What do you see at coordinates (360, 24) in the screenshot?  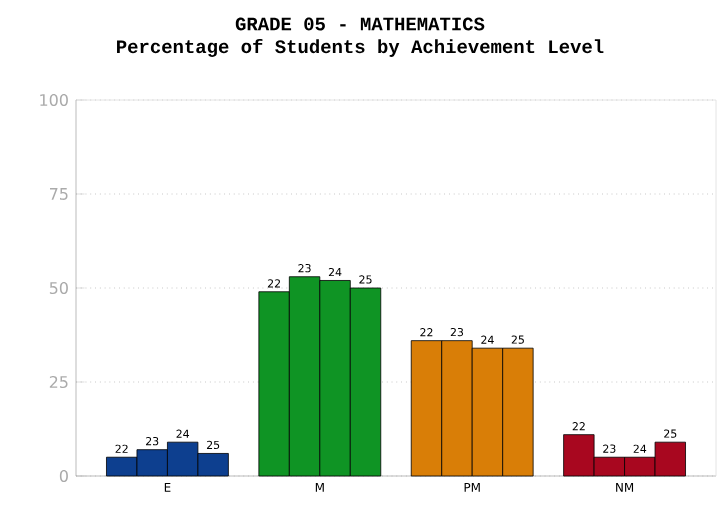 I see `chart-title: GRADE 05 - MATHEMATICS` at bounding box center [360, 24].